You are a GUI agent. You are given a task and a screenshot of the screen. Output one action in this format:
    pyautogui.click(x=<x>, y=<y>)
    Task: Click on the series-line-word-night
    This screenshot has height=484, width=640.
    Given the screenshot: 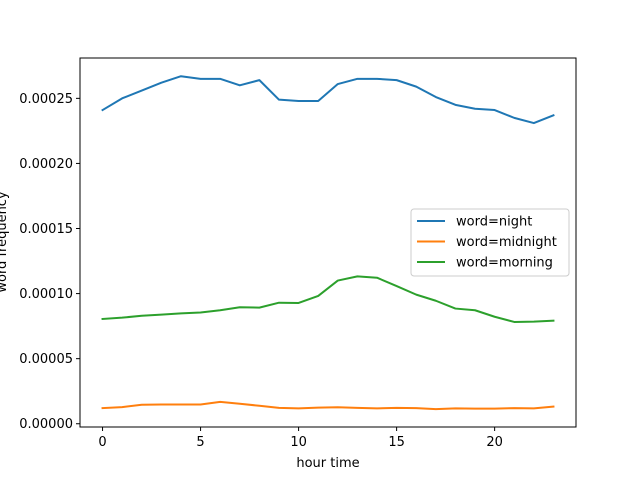 What is the action you would take?
    pyautogui.click(x=328, y=100)
    